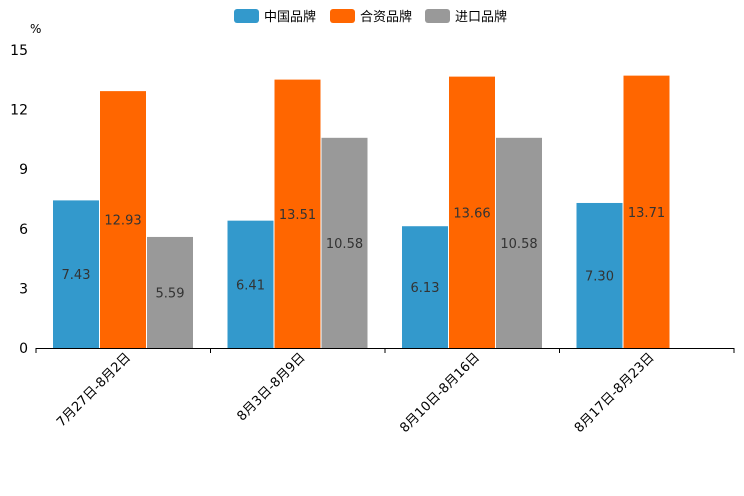 This screenshot has height=496, width=744. I want to click on y-tick-label: 3, so click(23, 289).